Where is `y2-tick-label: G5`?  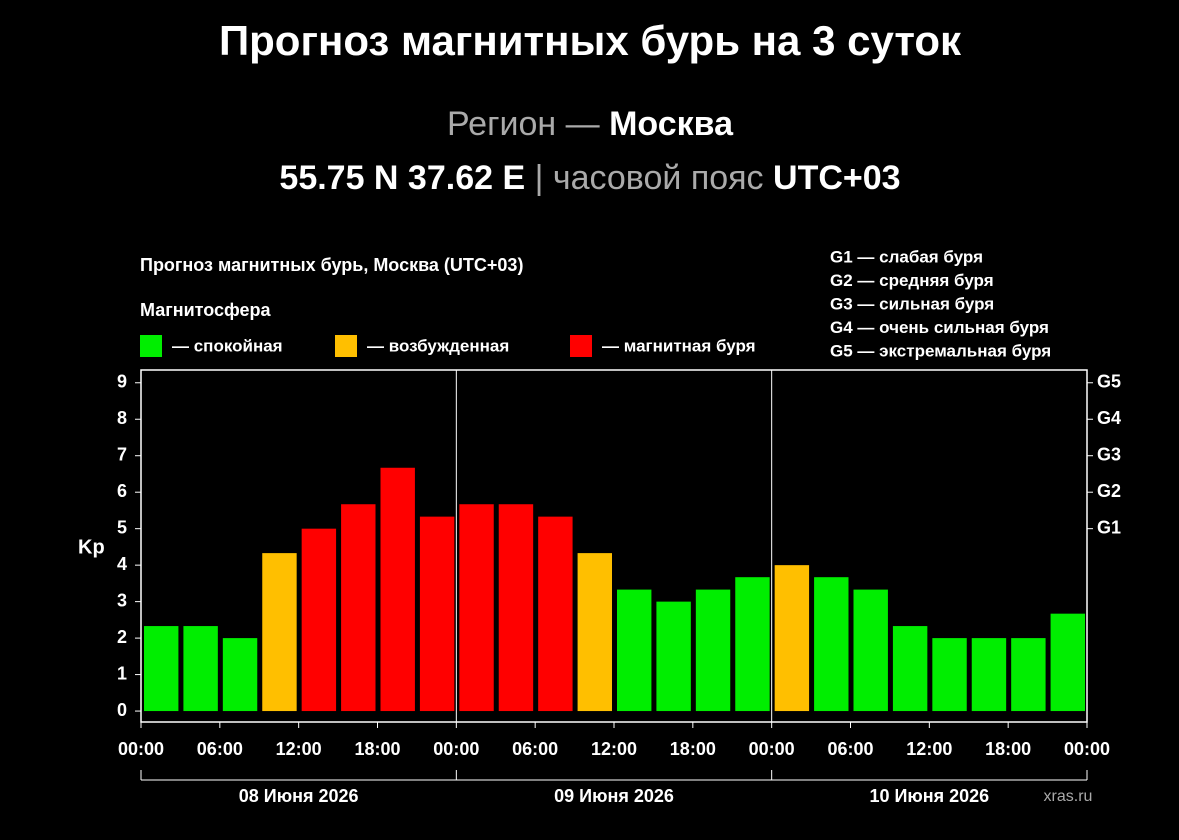 y2-tick-label: G5 is located at coordinates (1109, 382).